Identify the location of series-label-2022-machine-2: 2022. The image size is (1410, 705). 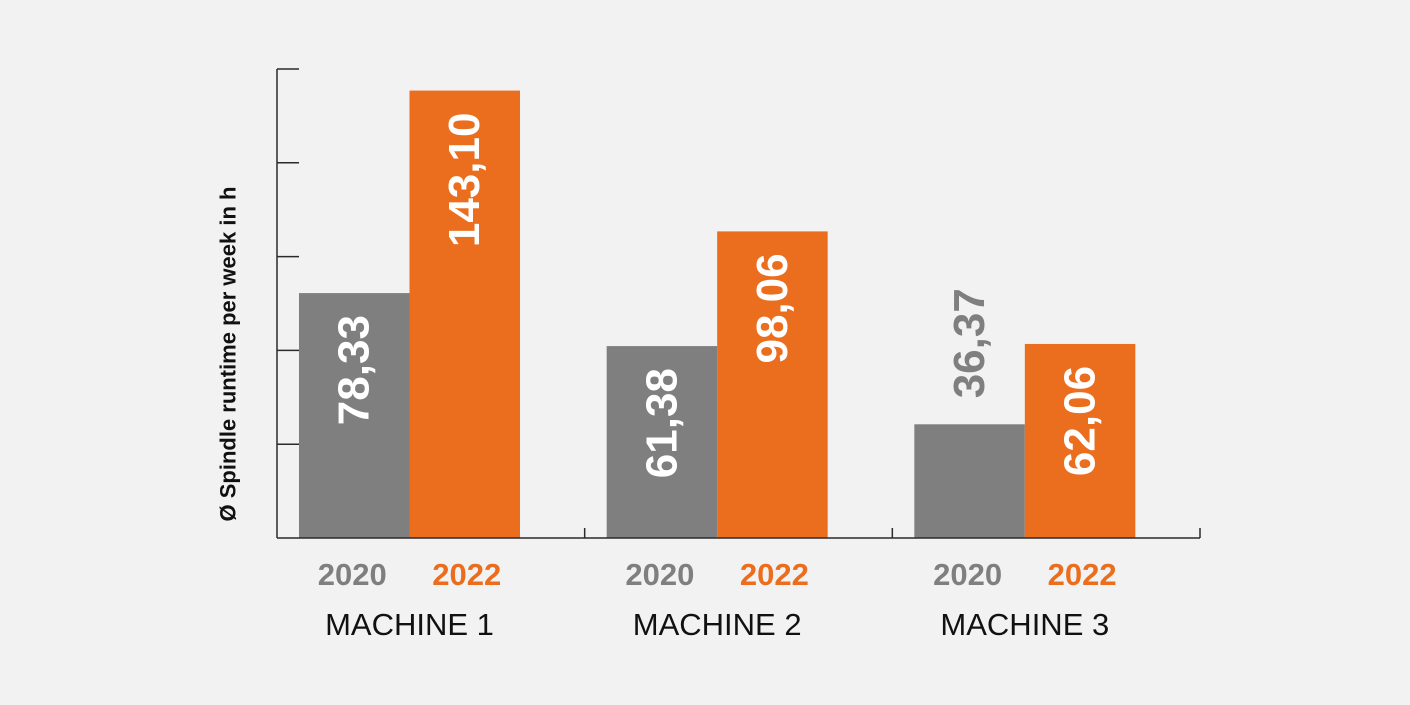
(774, 574).